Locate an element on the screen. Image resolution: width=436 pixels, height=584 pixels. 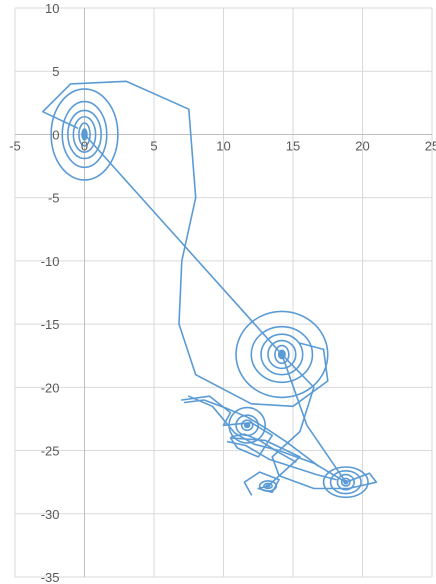
y-tick-label: -25 is located at coordinates (50, 451).